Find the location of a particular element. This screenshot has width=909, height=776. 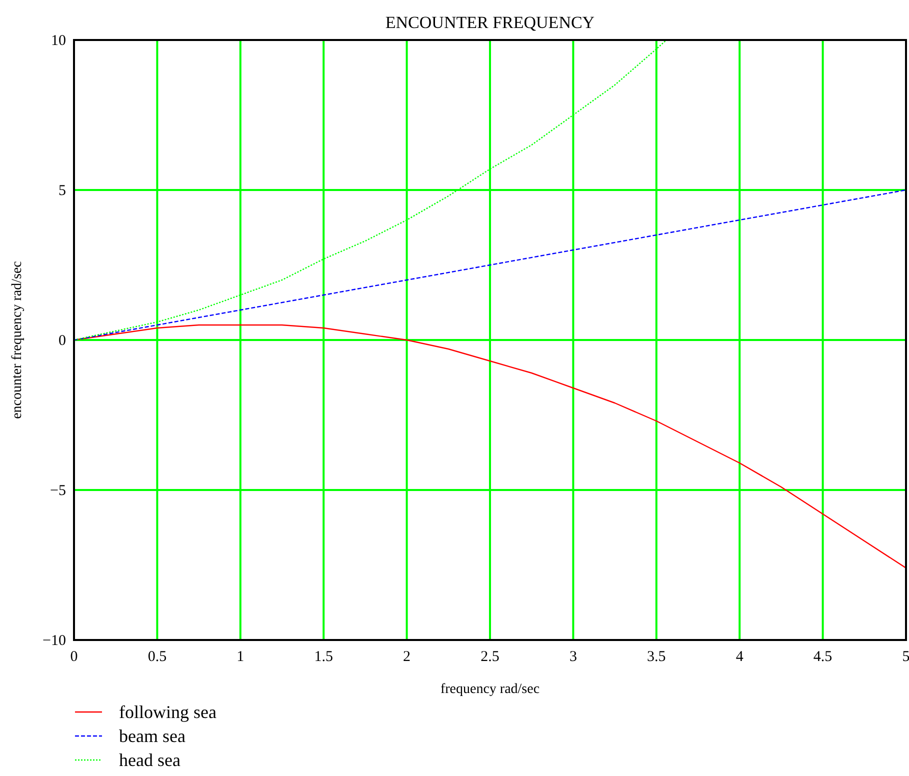

x-tick-label: 3 is located at coordinates (573, 657).